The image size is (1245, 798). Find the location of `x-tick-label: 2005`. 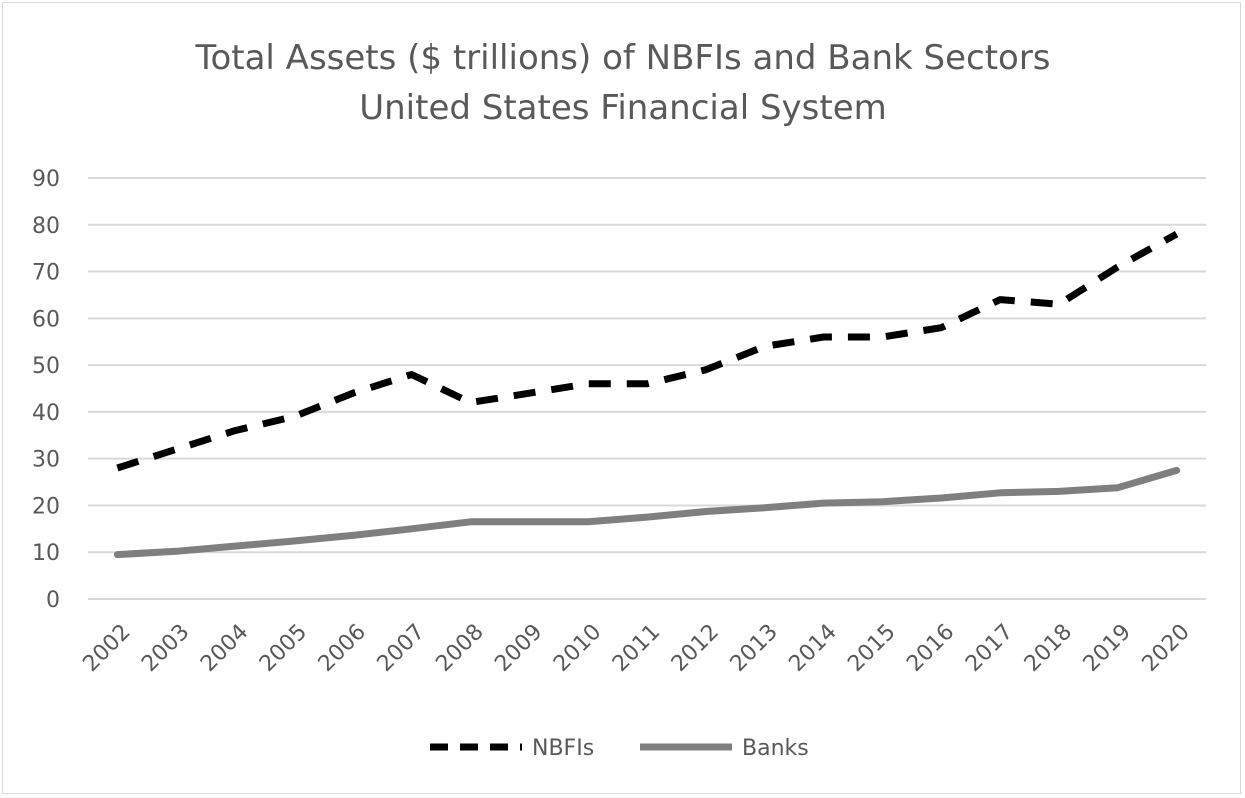

x-tick-label: 2005 is located at coordinates (283, 648).